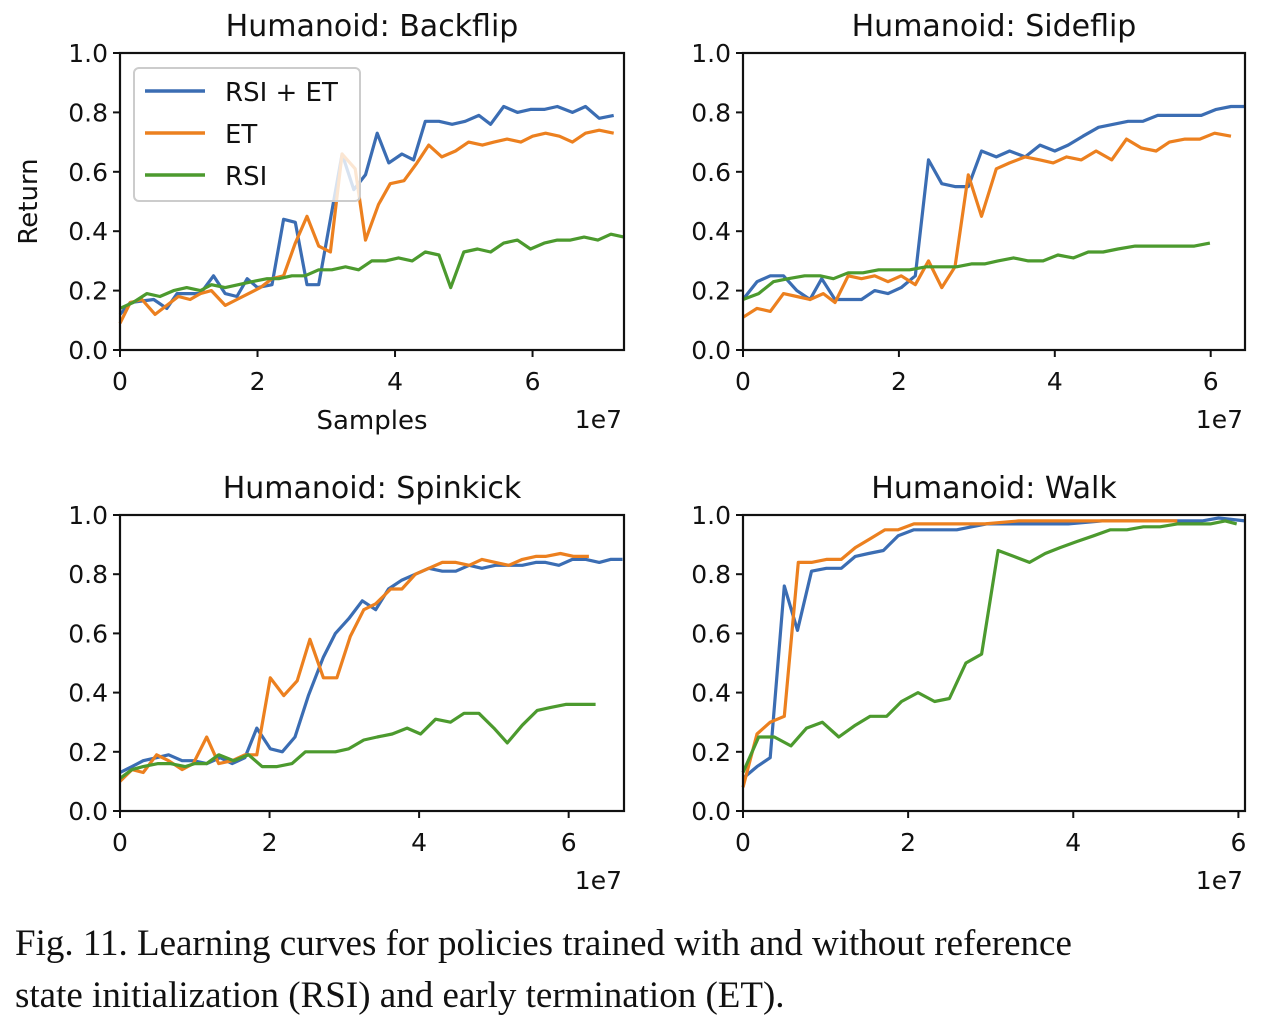 The width and height of the screenshot is (1285, 1027). What do you see at coordinates (994, 26) in the screenshot?
I see `subplot-title: Humanoid: Sideflip` at bounding box center [994, 26].